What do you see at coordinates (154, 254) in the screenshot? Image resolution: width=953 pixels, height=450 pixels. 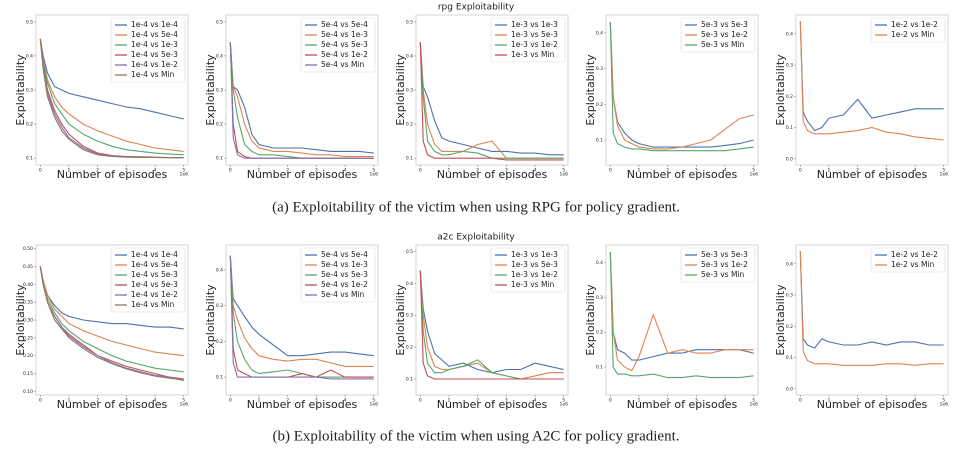 I see `legend-label: 1e-4 vs 1e-4` at bounding box center [154, 254].